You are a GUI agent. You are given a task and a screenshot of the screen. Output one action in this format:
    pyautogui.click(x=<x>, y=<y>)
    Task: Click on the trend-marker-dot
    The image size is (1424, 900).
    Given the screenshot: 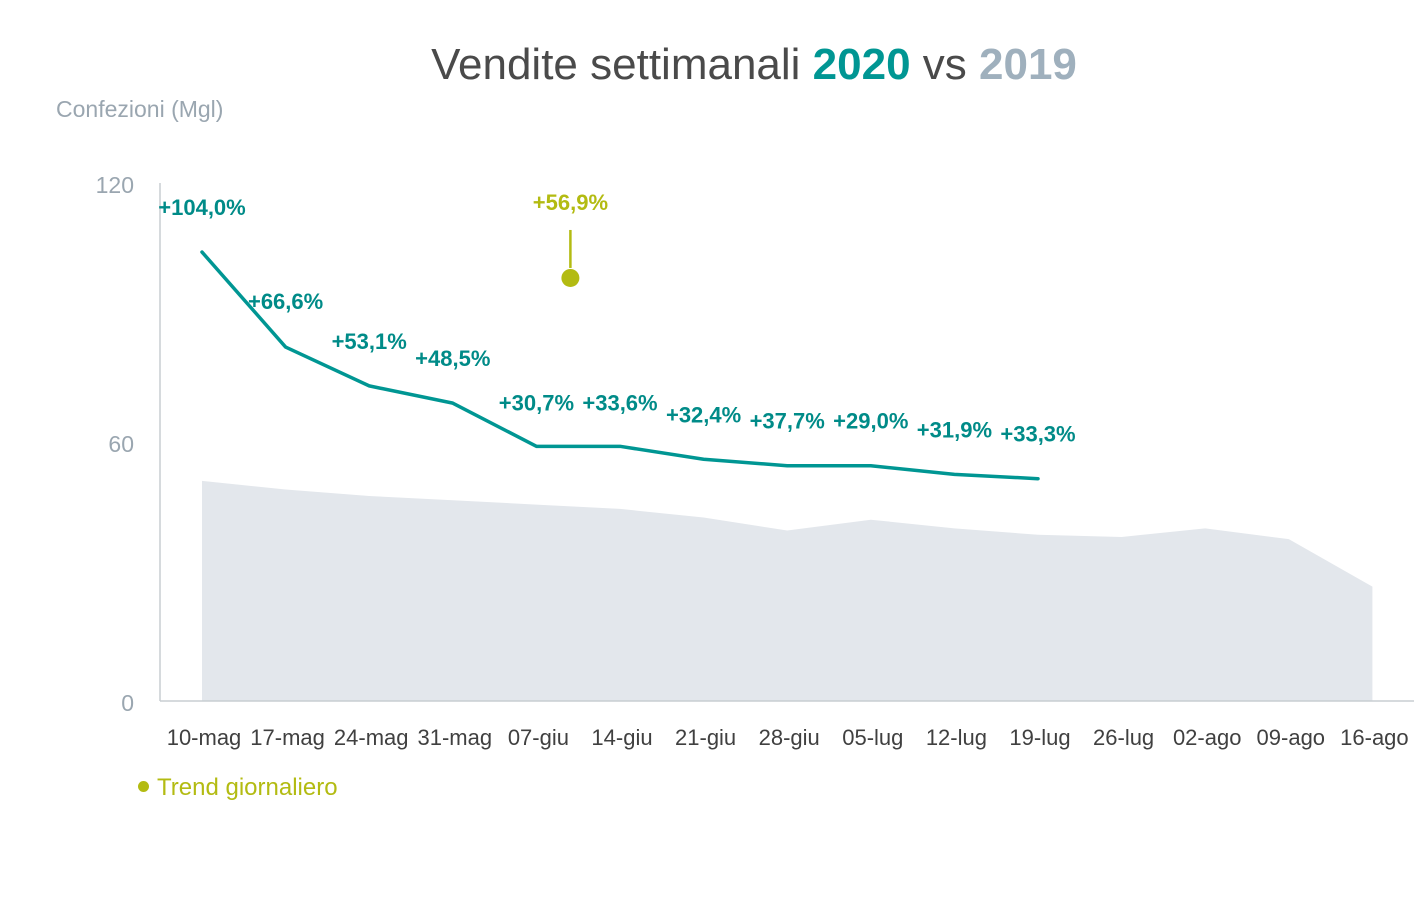 What is the action you would take?
    pyautogui.click(x=570, y=277)
    